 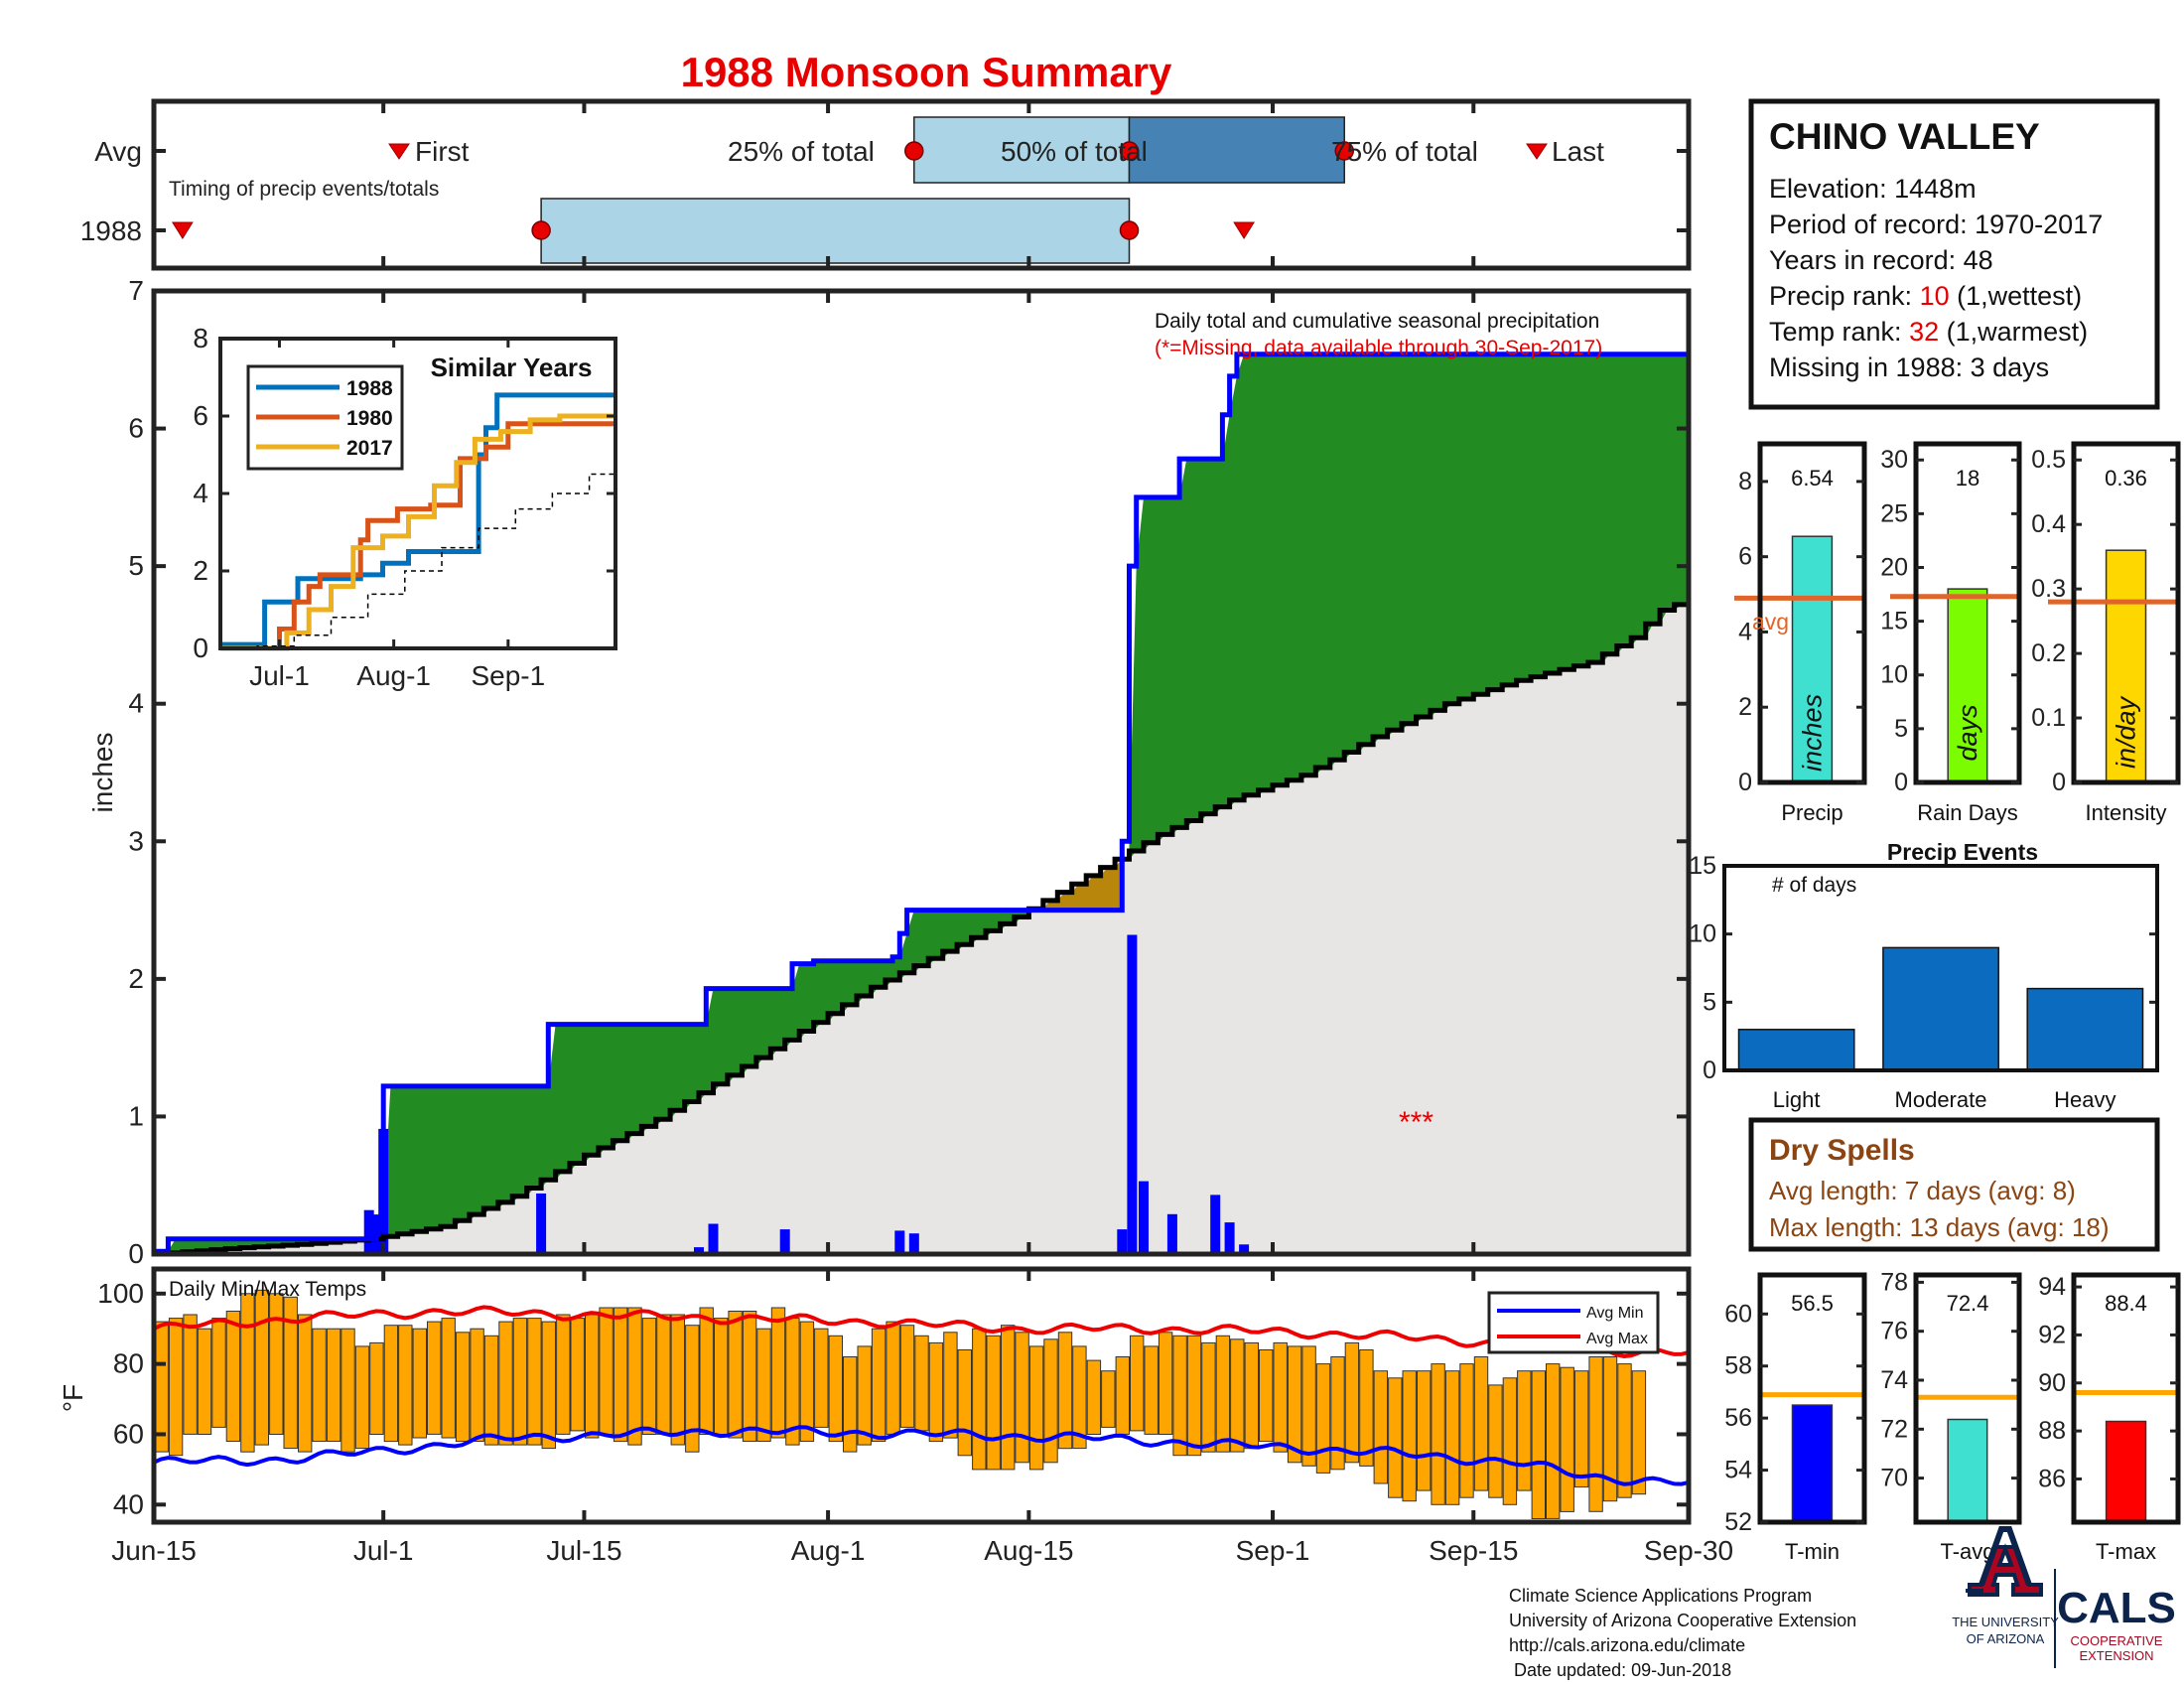 What do you see at coordinates (1565, 151) in the screenshot?
I see `timing-legend-last: Last` at bounding box center [1565, 151].